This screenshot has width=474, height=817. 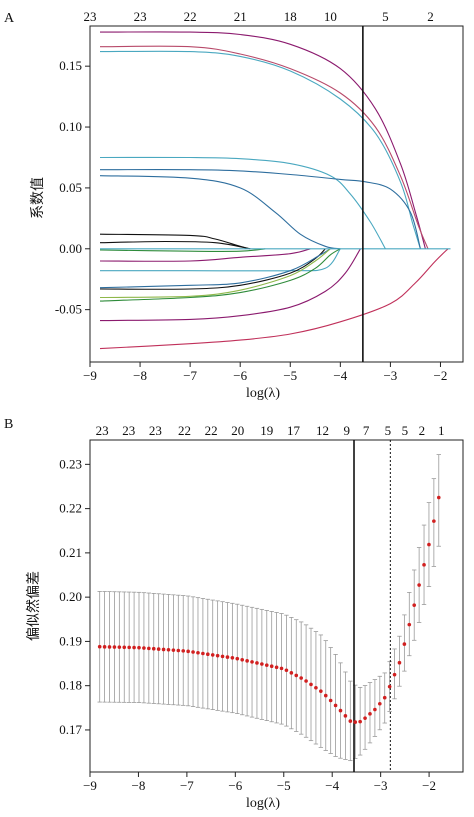 I want to click on panel-a-y-axis-label: 系数值, so click(x=38, y=198).